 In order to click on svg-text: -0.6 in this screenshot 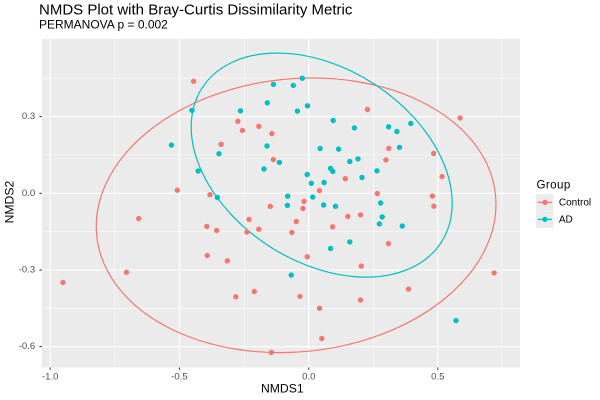, I will do `click(27, 346)`.